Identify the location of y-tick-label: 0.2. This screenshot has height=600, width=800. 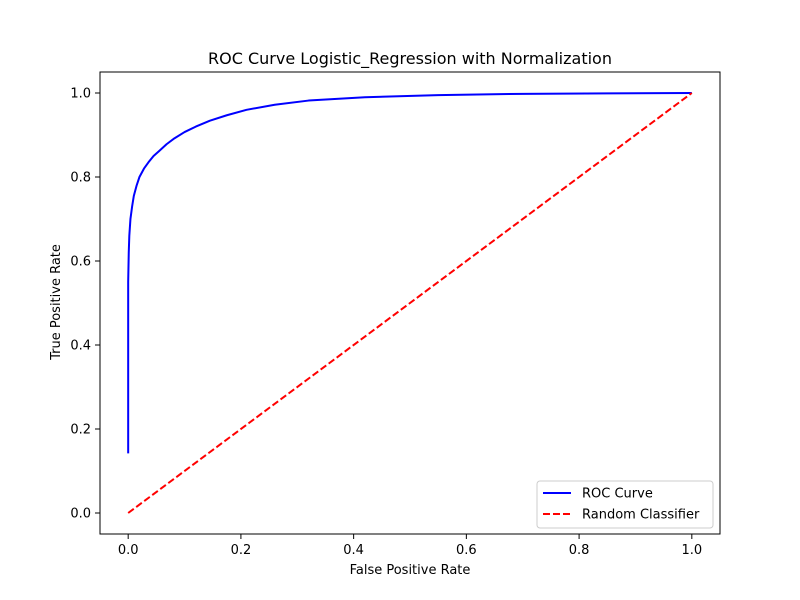
(80, 430).